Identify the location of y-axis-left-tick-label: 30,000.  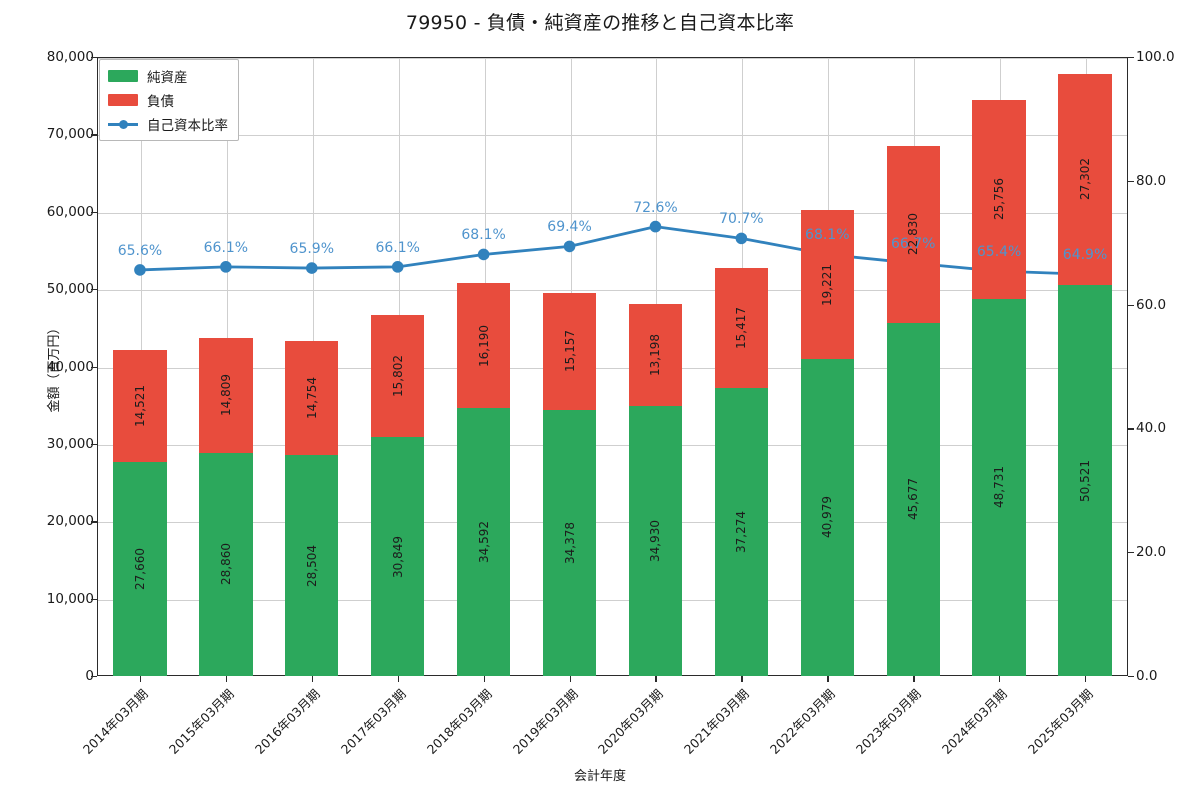
(70, 443).